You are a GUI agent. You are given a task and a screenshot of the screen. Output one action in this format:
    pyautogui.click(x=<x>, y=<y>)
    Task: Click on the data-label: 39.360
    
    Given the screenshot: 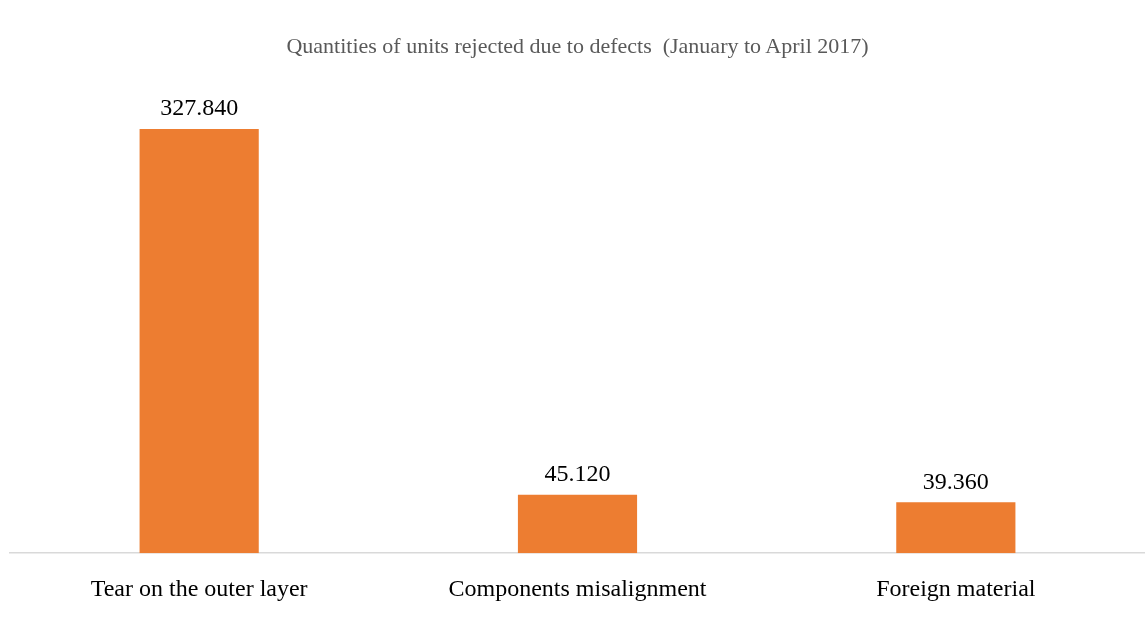 What is the action you would take?
    pyautogui.click(x=955, y=480)
    